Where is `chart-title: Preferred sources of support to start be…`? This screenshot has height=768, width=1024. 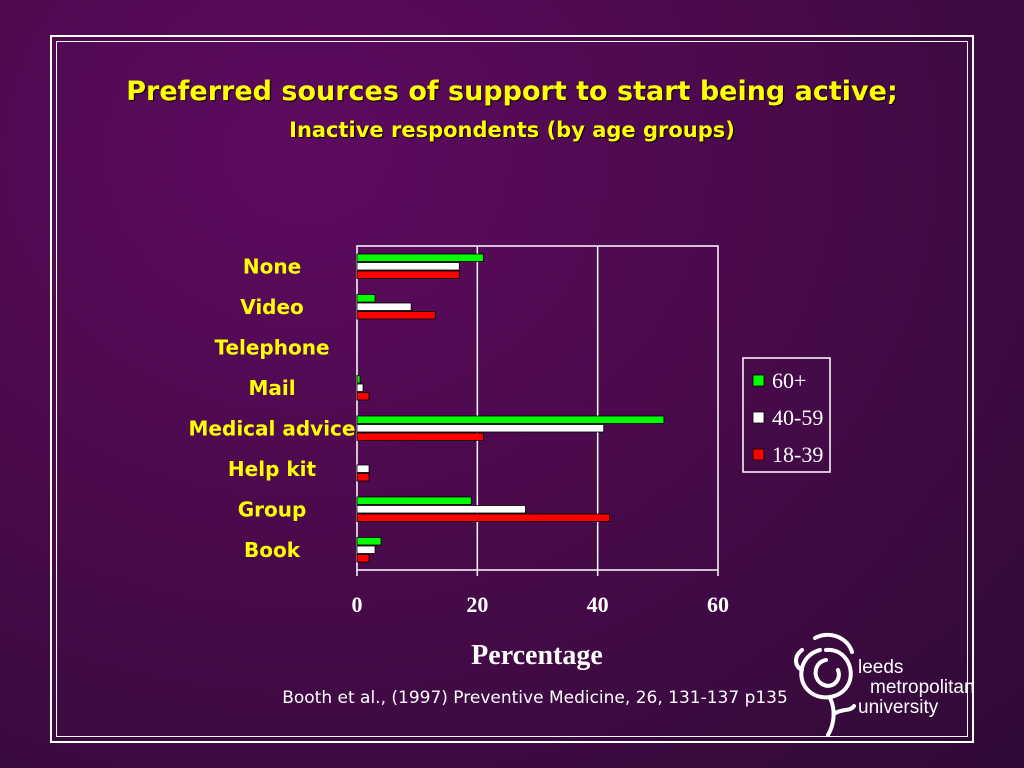
chart-title: Preferred sources of support to start be… is located at coordinates (512, 91).